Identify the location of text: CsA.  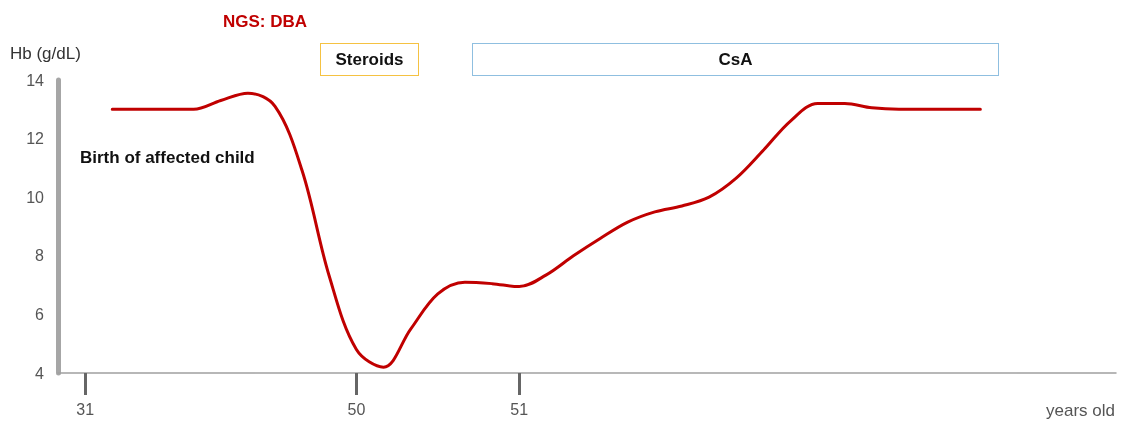
(735, 59).